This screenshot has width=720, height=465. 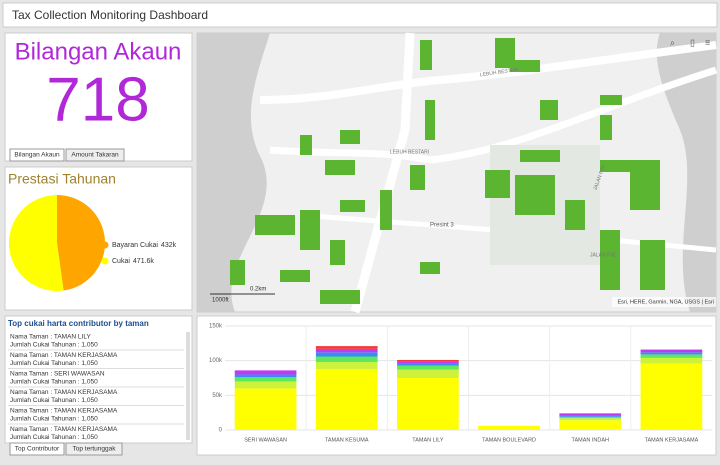 I want to click on x-tick-label: TAMAN KESUMA, so click(x=347, y=440).